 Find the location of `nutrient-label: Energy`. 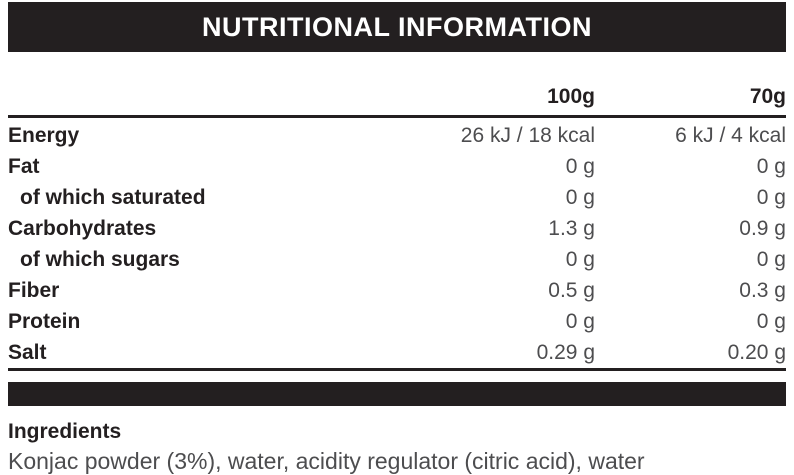

nutrient-label: Energy is located at coordinates (44, 135).